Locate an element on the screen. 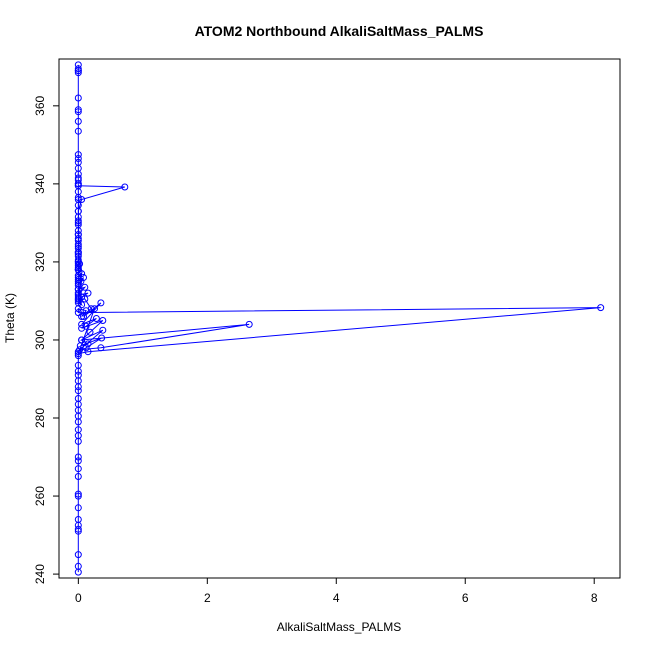 The image size is (650, 650). y-tick-label: 340 is located at coordinates (40, 184).